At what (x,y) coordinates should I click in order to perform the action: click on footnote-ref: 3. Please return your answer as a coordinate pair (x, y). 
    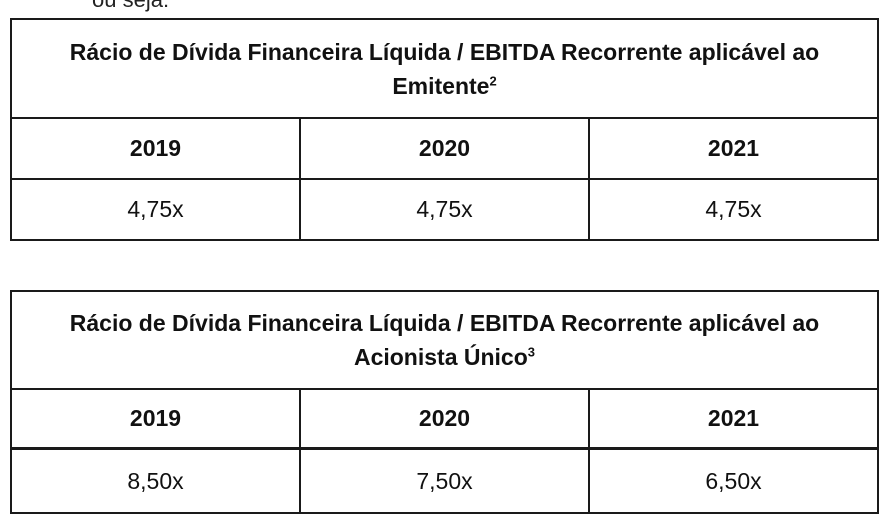
    Looking at the image, I should click on (531, 352).